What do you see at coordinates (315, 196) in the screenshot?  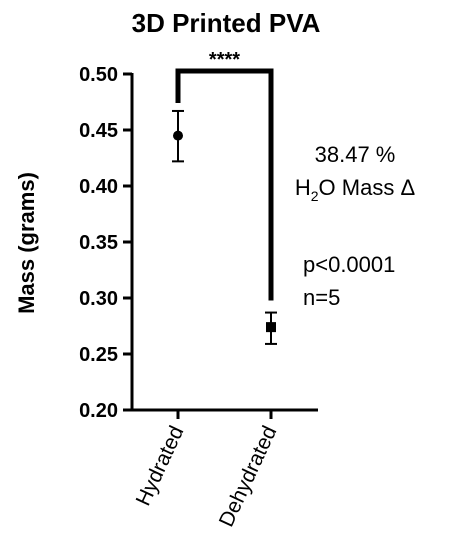 I see `mass-change-label-sub: 2` at bounding box center [315, 196].